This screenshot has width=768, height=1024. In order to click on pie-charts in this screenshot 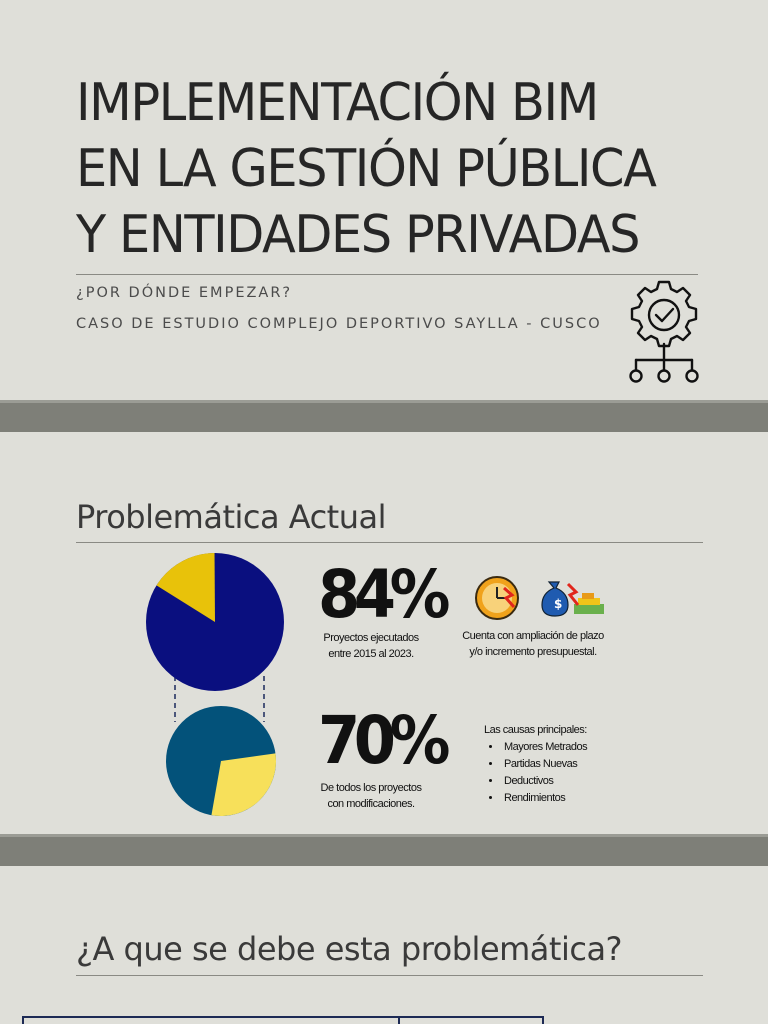, I will do `click(215, 684)`.